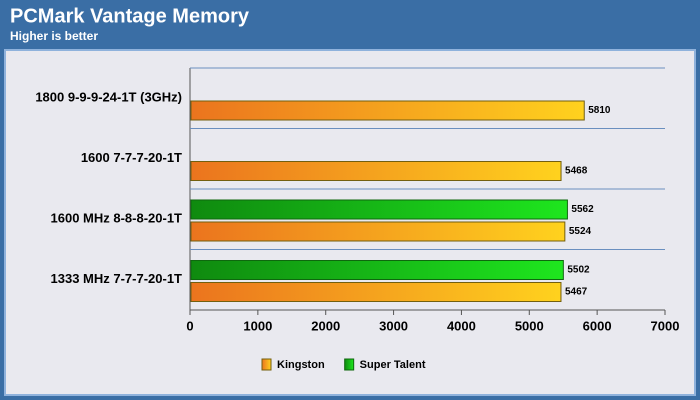 The height and width of the screenshot is (400, 700). Describe the element at coordinates (665, 325) in the screenshot. I see `x-tick-label: 7000` at that location.